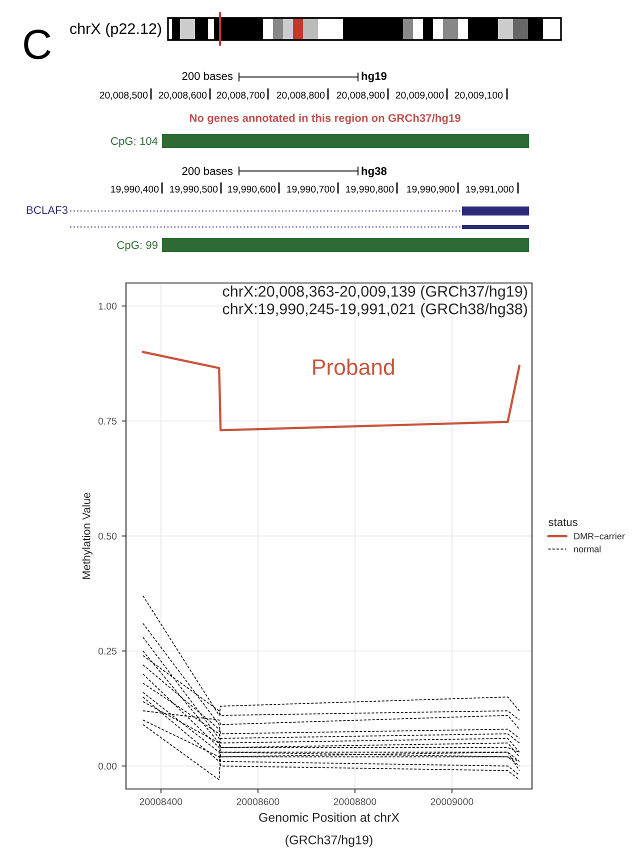  What do you see at coordinates (107, 536) in the screenshot?
I see `y-tick-label: 0.50` at bounding box center [107, 536].